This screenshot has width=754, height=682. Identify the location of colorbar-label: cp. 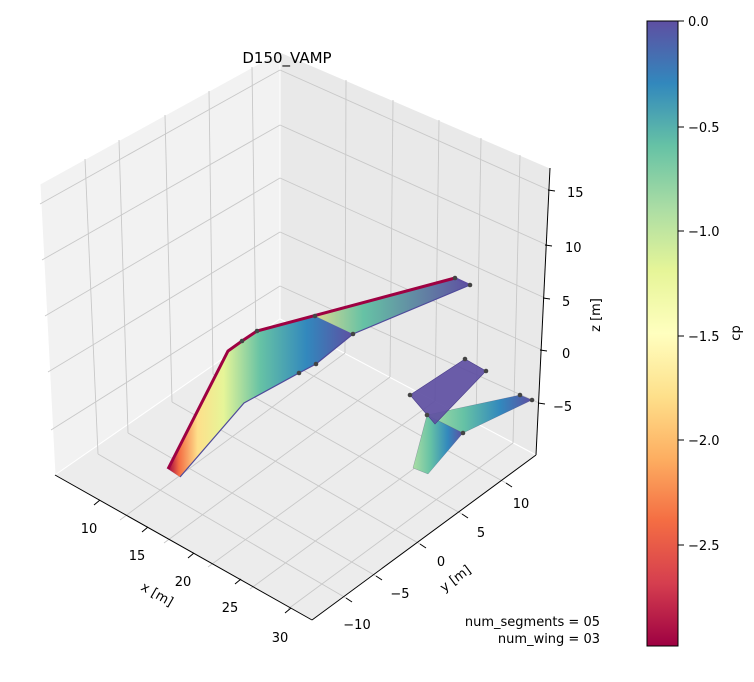
(736, 332).